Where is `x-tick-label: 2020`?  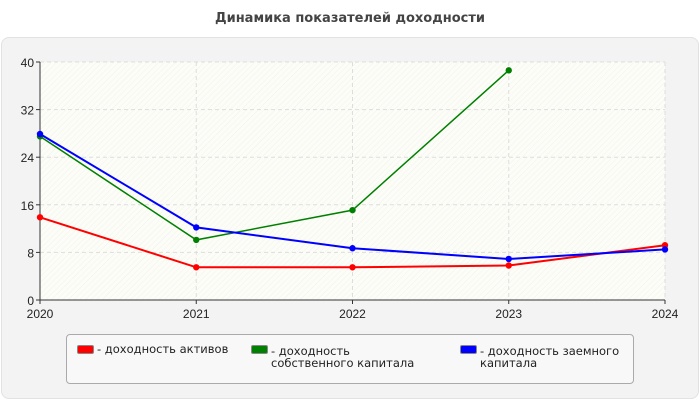 x-tick-label: 2020 is located at coordinates (40, 314).